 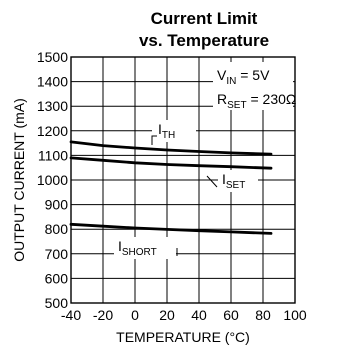 What do you see at coordinates (103, 315) in the screenshot?
I see `x-tick-label: -20` at bounding box center [103, 315].